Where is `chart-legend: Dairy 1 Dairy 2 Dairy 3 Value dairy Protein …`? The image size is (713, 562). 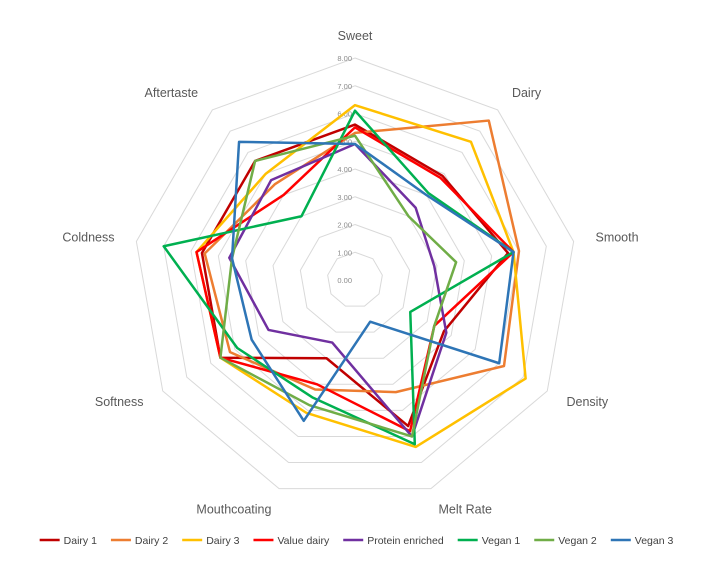
chart-legend: Dairy 1 Dairy 2 Dairy 3 Value dairy Protein … is located at coordinates (356, 541).